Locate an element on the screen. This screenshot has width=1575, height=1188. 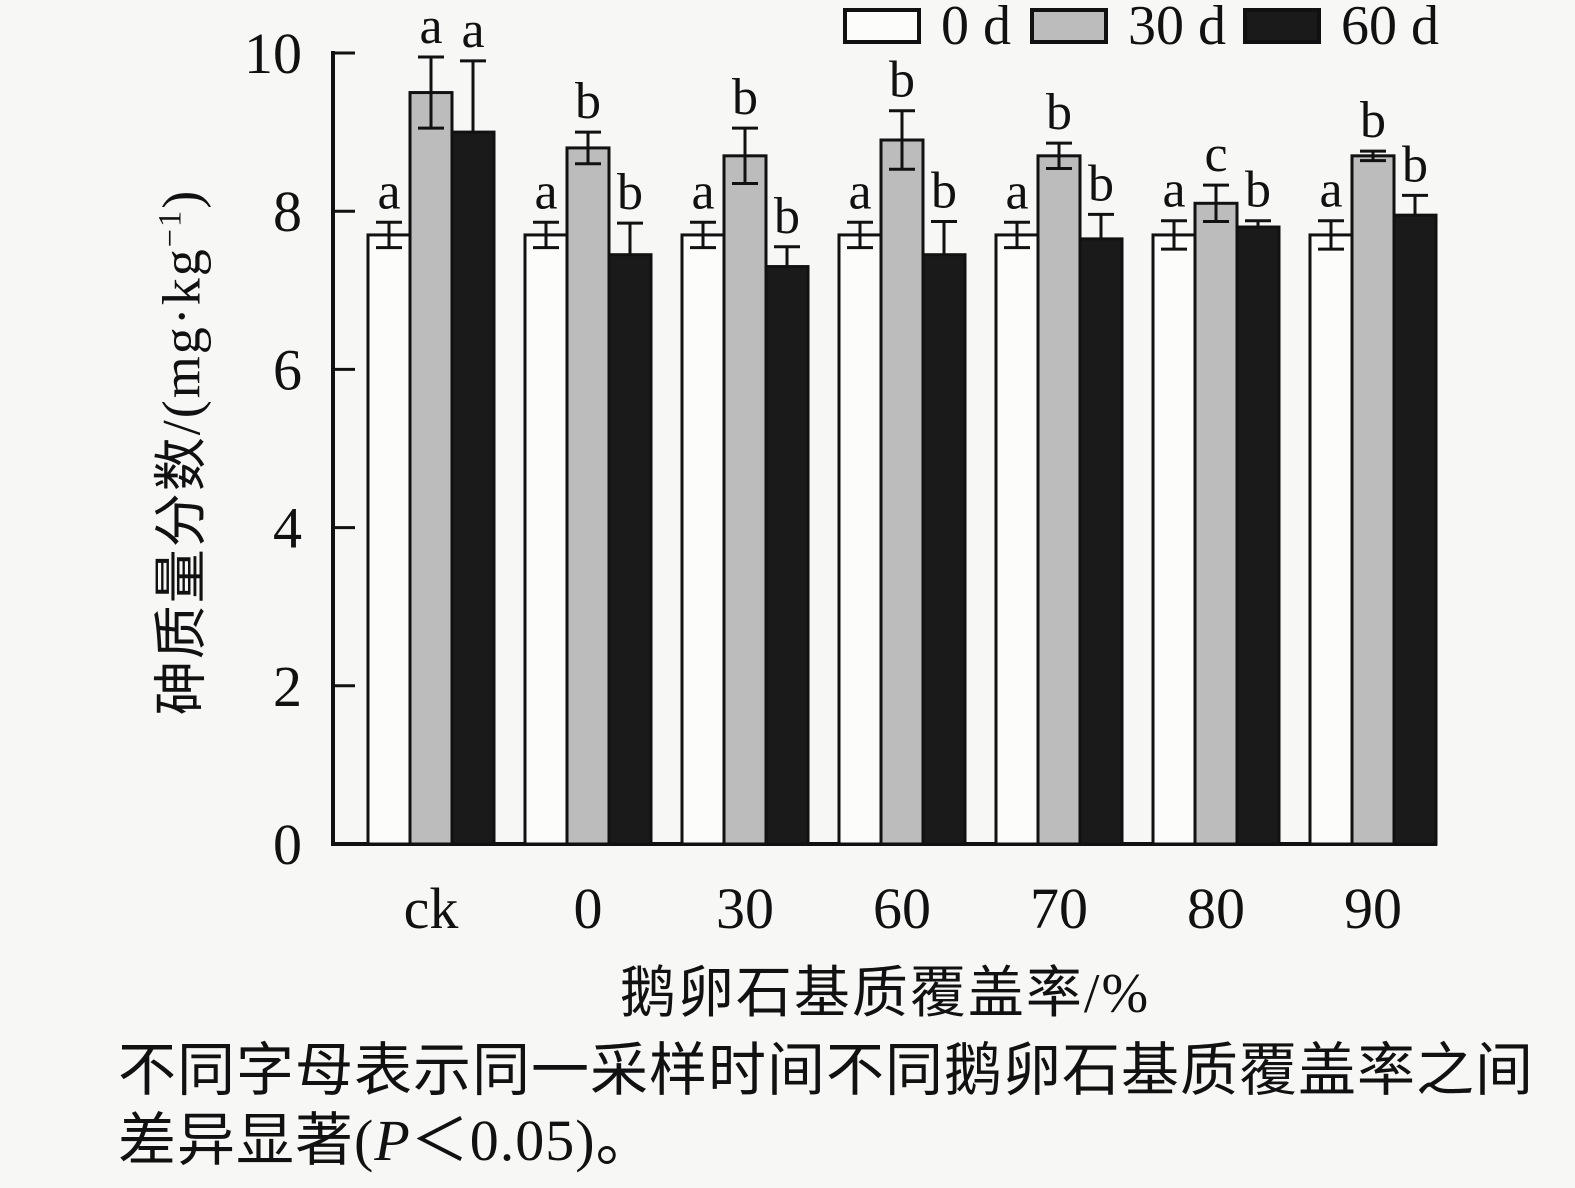
x-category-label: 0 is located at coordinates (588, 908).